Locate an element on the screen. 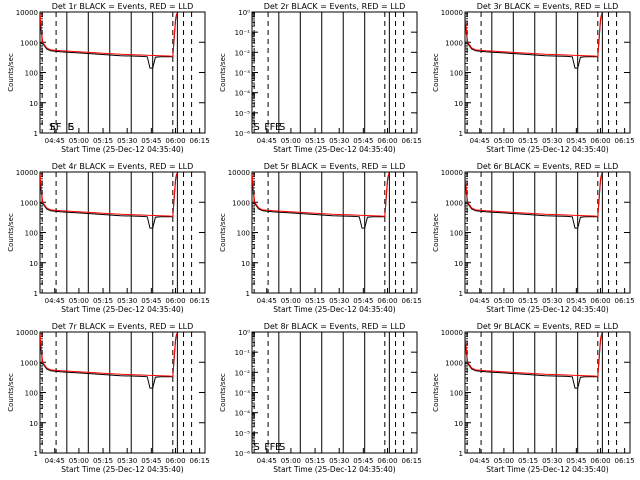  marker-label-e: E is located at coordinates (278, 447).